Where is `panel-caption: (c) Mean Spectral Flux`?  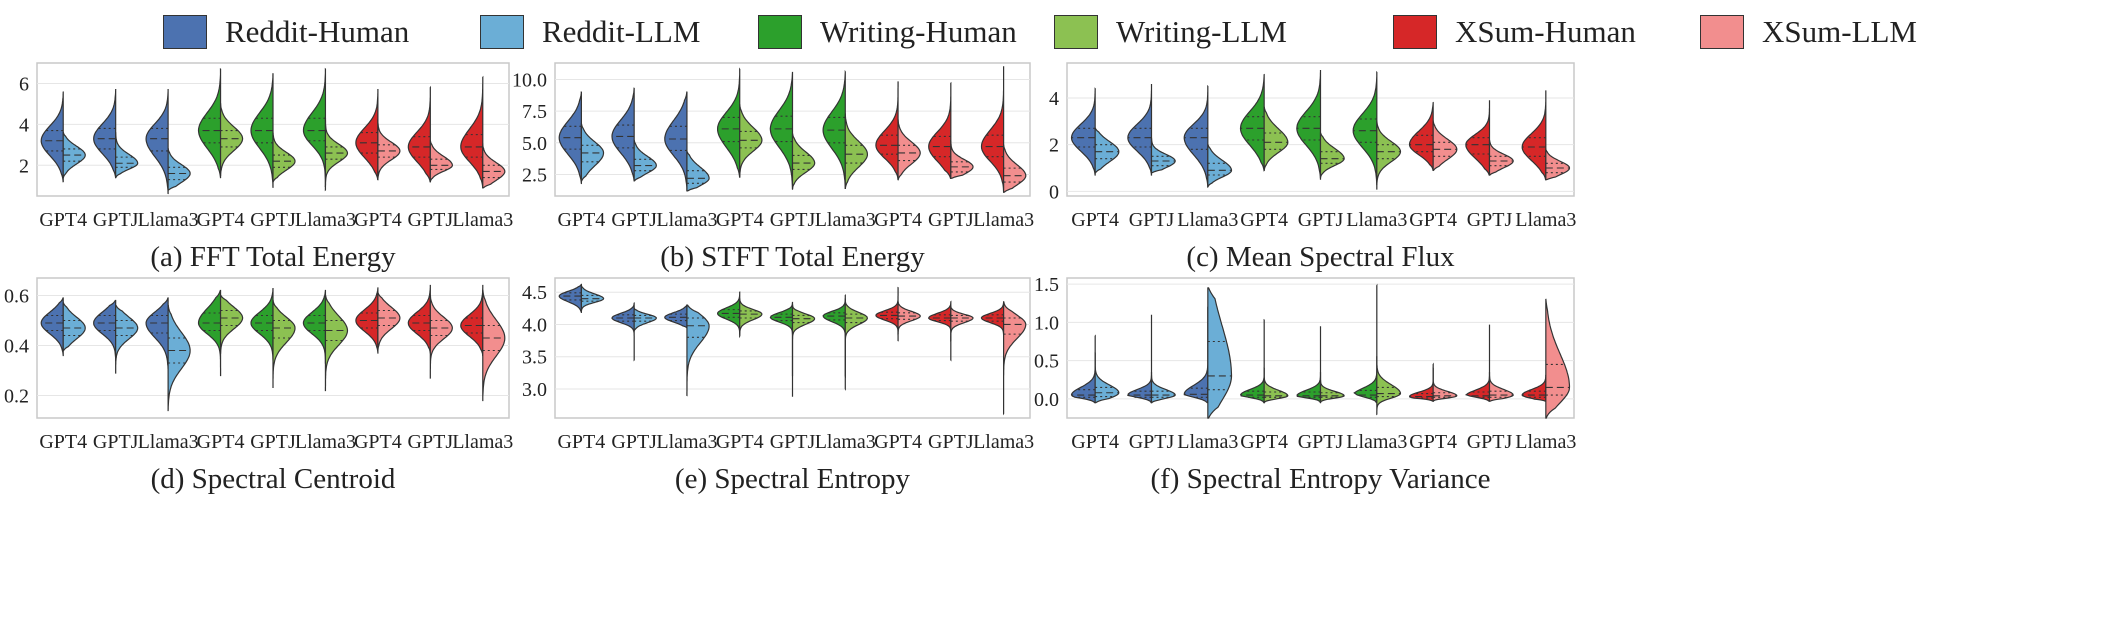 panel-caption: (c) Mean Spectral Flux is located at coordinates (1320, 257).